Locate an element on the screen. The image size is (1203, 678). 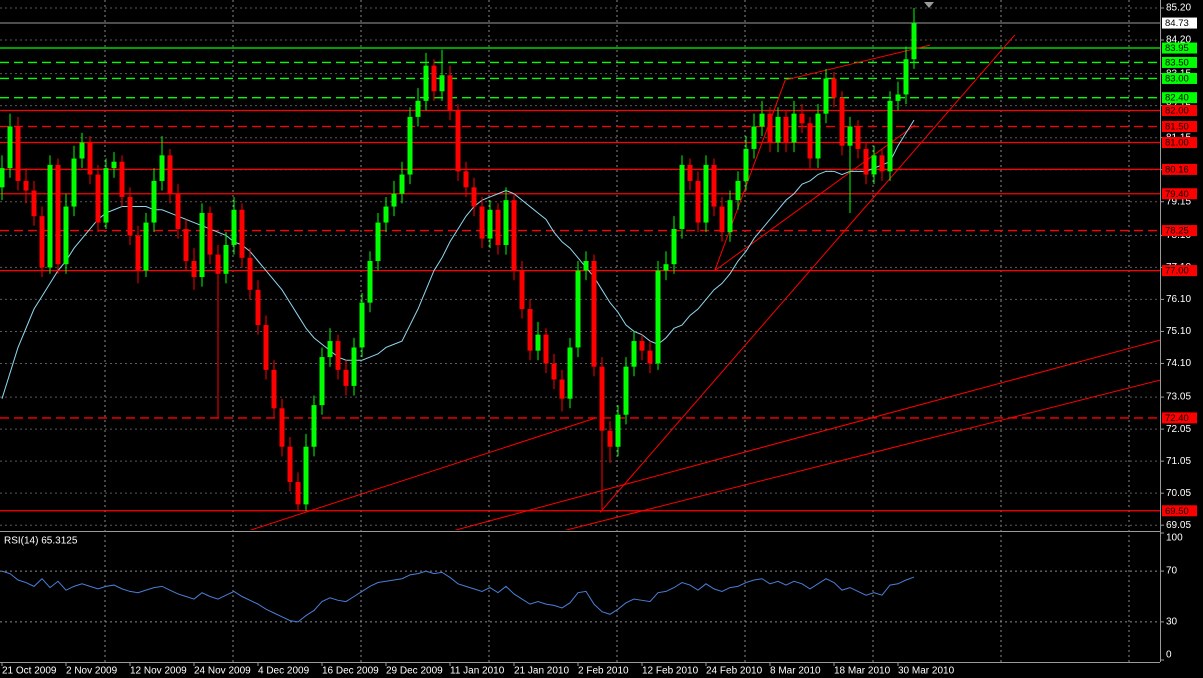
y-tick-label: 79.15 is located at coordinates (1178, 201).